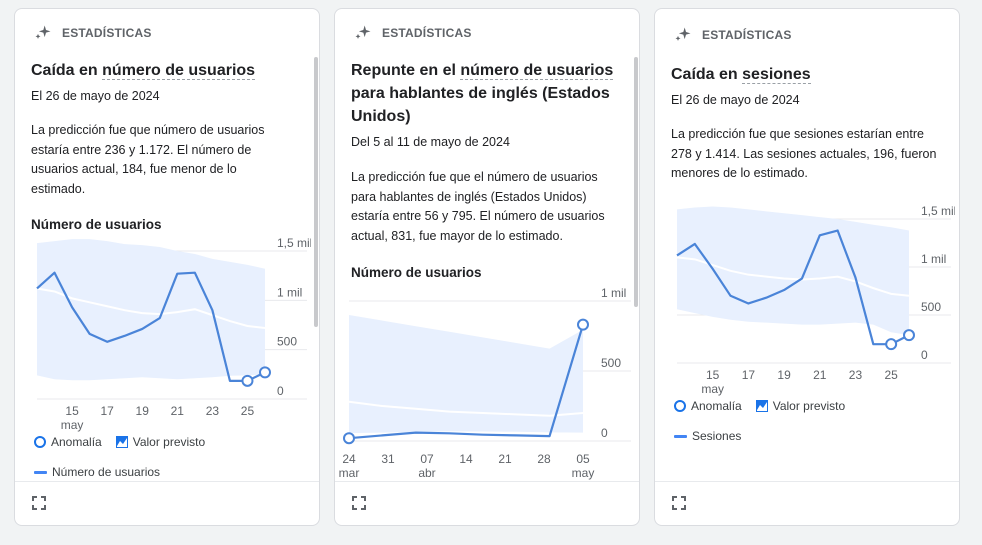  I want to click on title-text: Repunte en el, so click(406, 70).